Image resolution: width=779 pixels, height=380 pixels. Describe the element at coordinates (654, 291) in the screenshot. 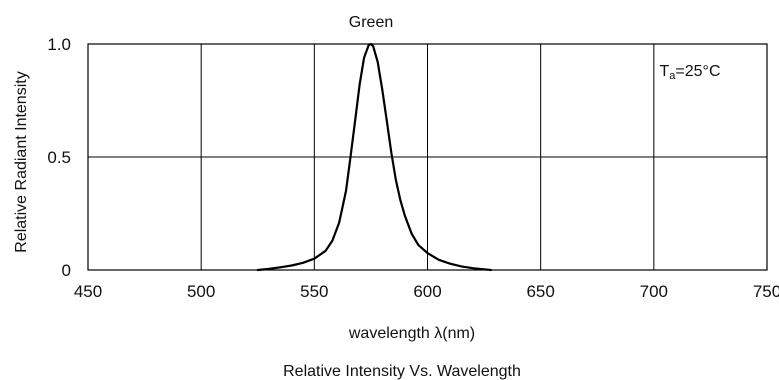

I see `x-tick-label-5: 700` at that location.